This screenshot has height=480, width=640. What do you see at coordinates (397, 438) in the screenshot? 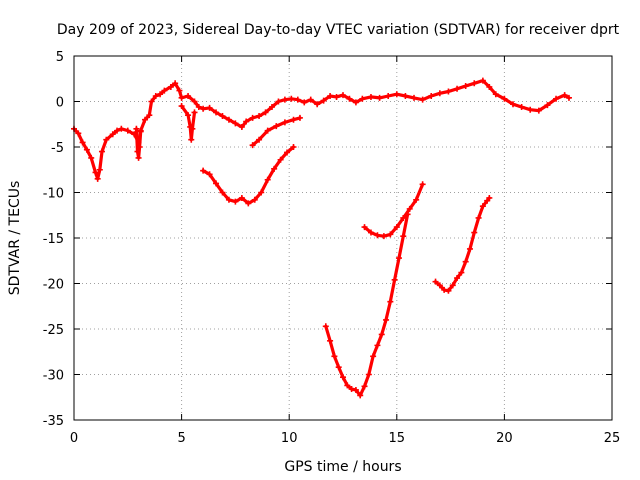
I see `x-tick-label: 15` at bounding box center [397, 438].